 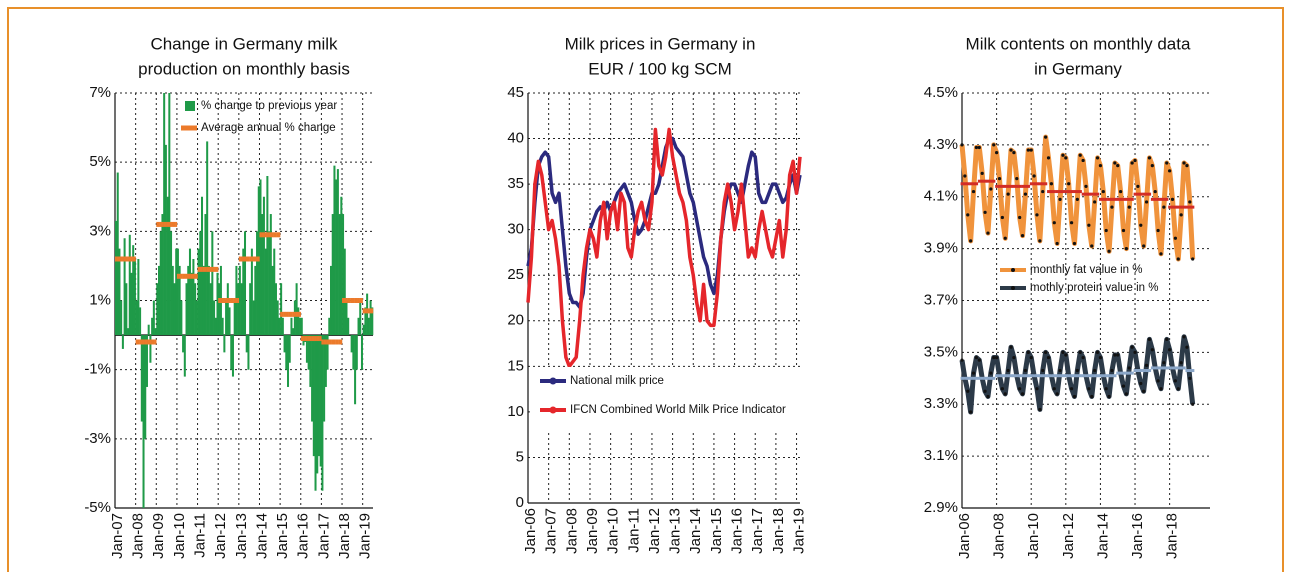 What do you see at coordinates (799, 531) in the screenshot?
I see `x-tick-label: Jan-19` at bounding box center [799, 531].